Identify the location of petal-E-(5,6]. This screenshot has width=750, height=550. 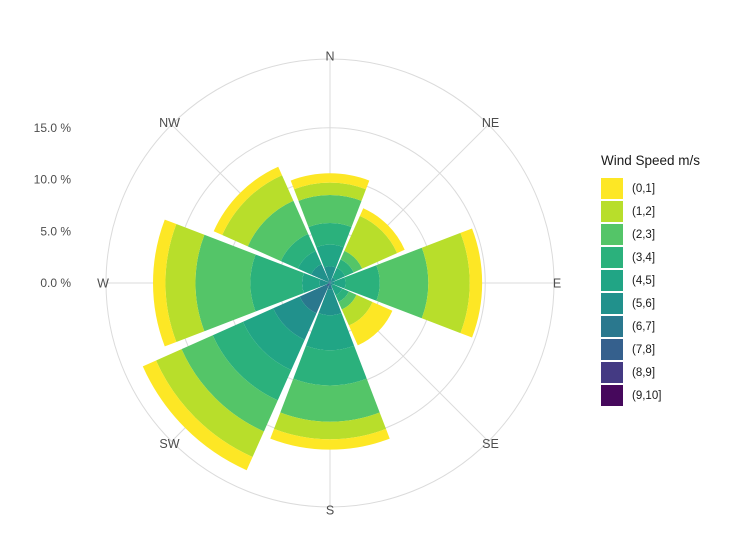
(332, 283).